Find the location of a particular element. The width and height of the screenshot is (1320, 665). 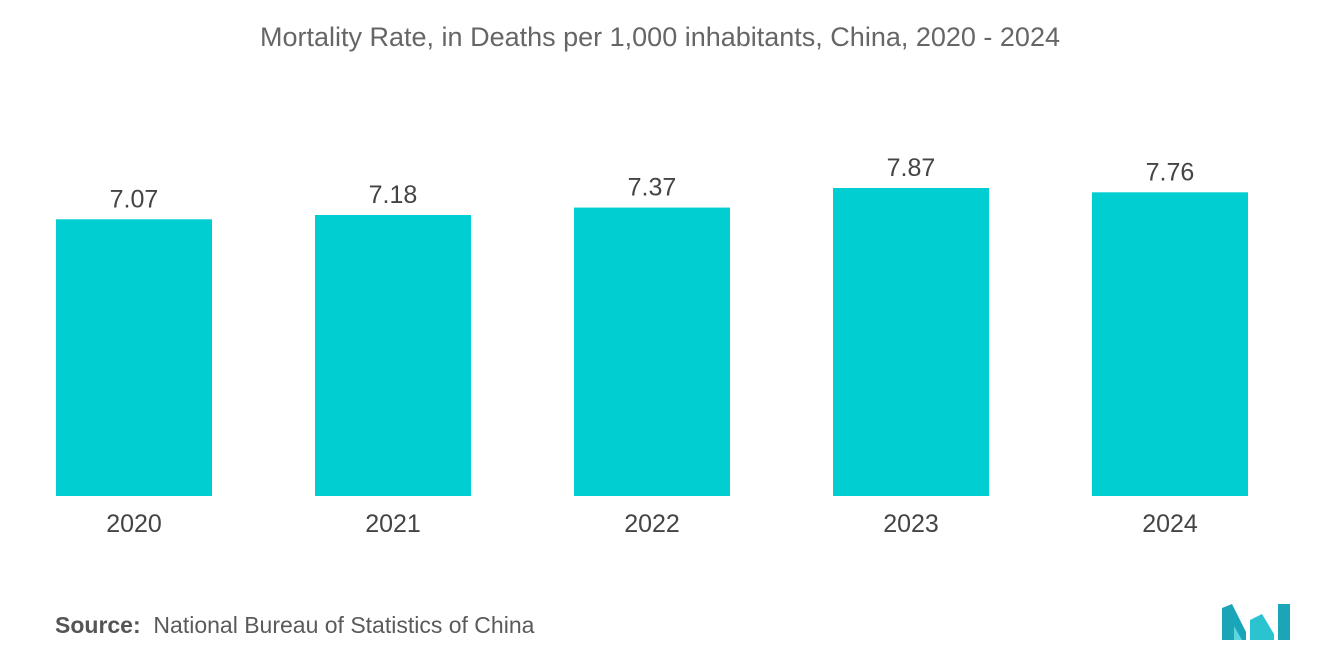

category-label-2024: 2024 is located at coordinates (1170, 524).